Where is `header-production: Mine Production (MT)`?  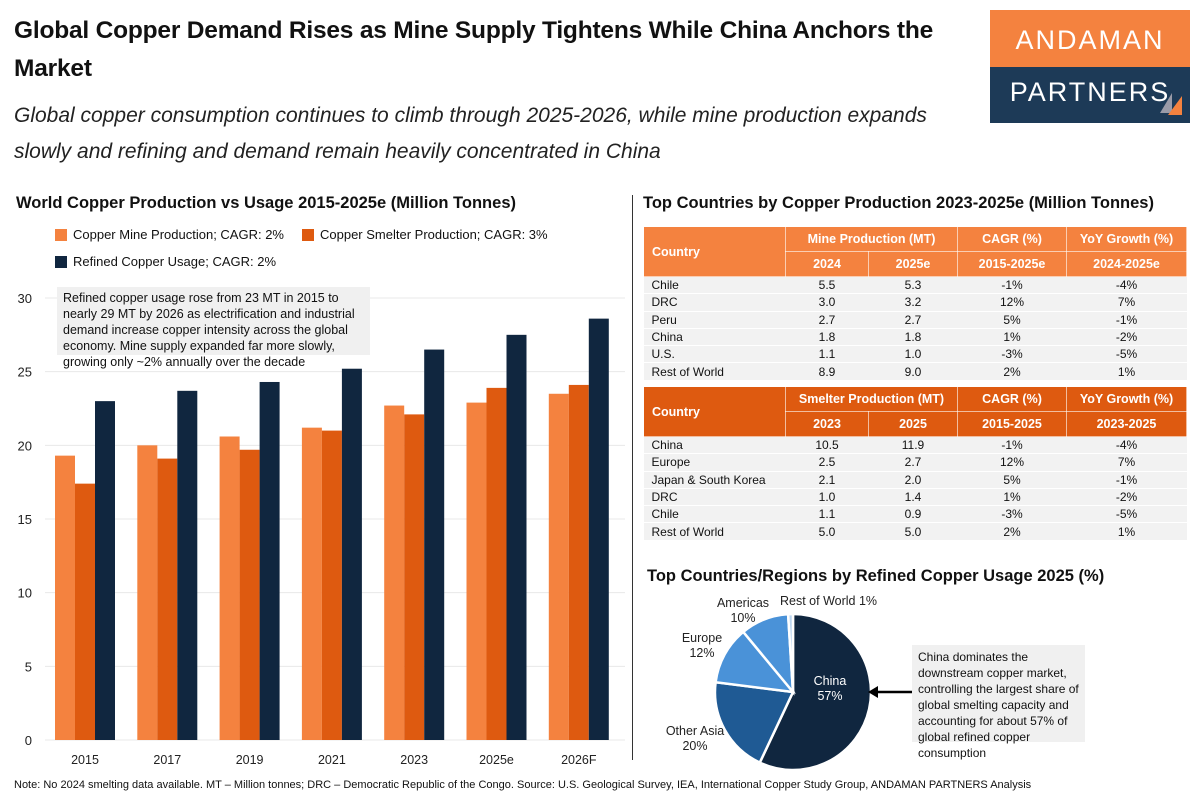 header-production: Mine Production (MT) is located at coordinates (871, 239).